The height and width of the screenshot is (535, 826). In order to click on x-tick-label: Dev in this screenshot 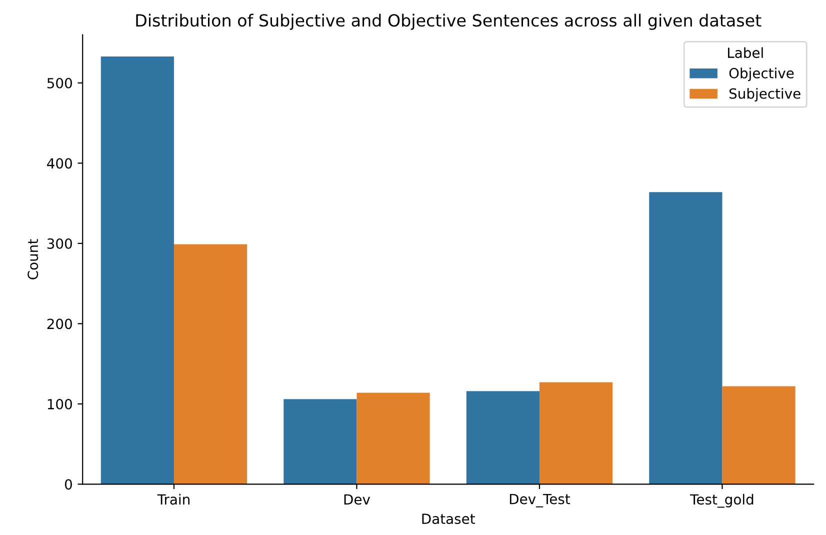, I will do `click(357, 499)`.